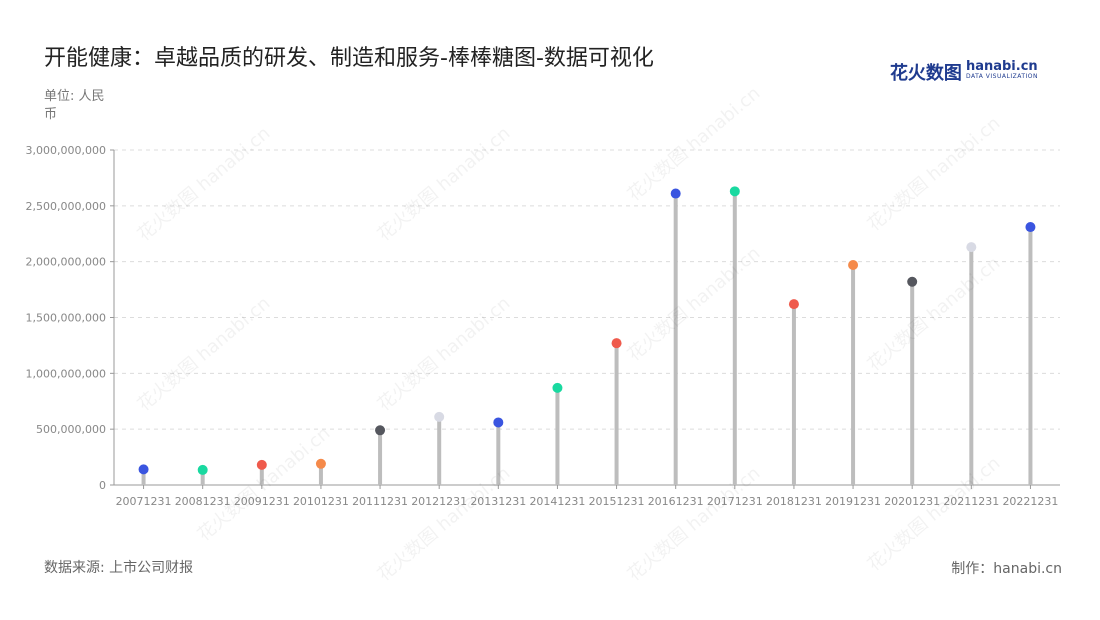 This screenshot has width=1100, height=620. I want to click on x-tick-label: 20111231, so click(380, 501).